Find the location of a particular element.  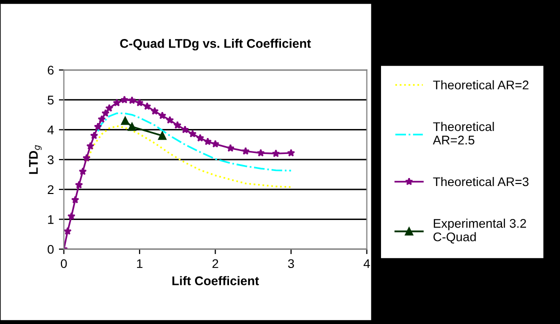

legend-label: Theoretical AR=3 is located at coordinates (481, 181).